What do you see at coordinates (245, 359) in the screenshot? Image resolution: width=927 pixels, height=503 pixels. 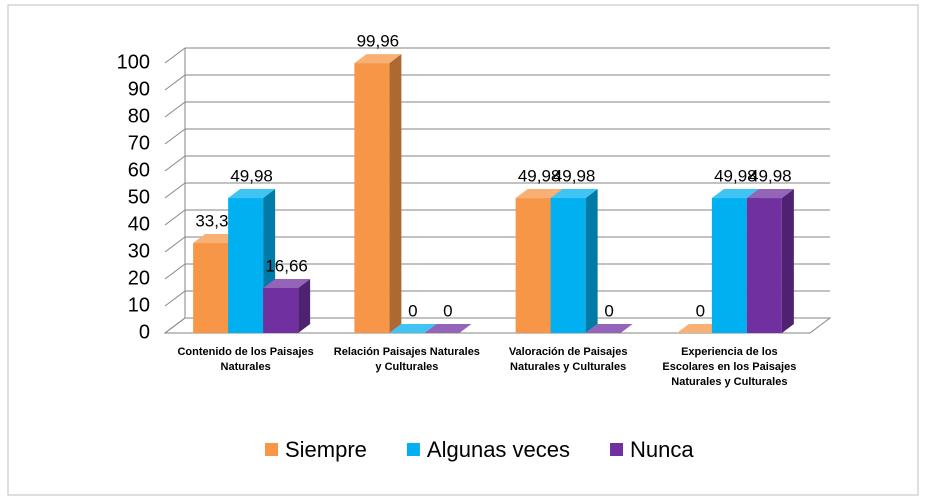 I see `x-tick-label: Contenido de los Paisajes Naturales` at bounding box center [245, 359].